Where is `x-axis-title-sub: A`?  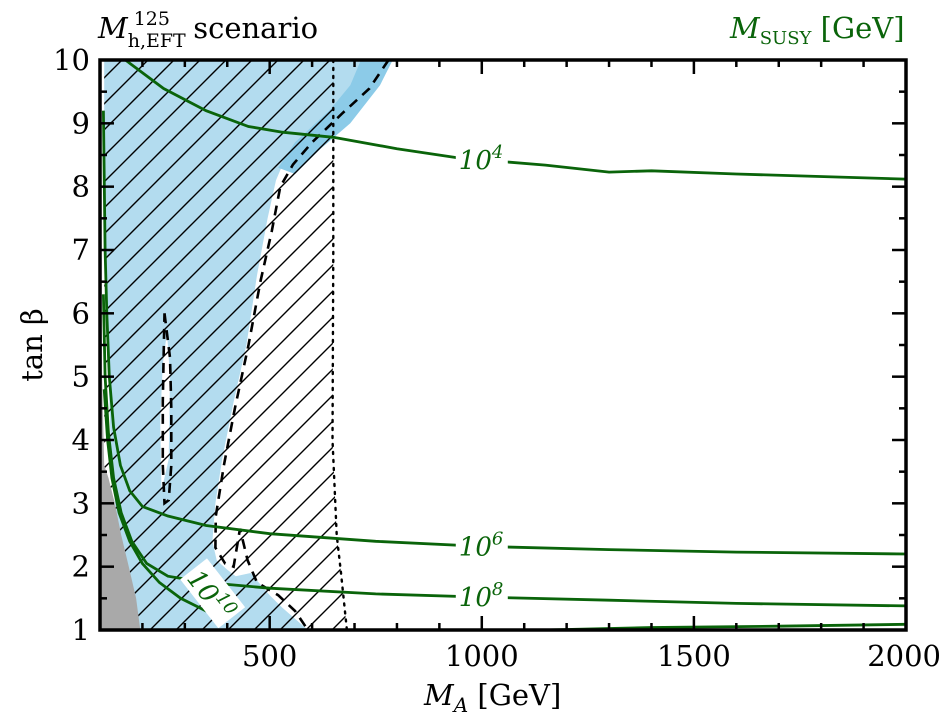 x-axis-title-sub: A is located at coordinates (460, 705).